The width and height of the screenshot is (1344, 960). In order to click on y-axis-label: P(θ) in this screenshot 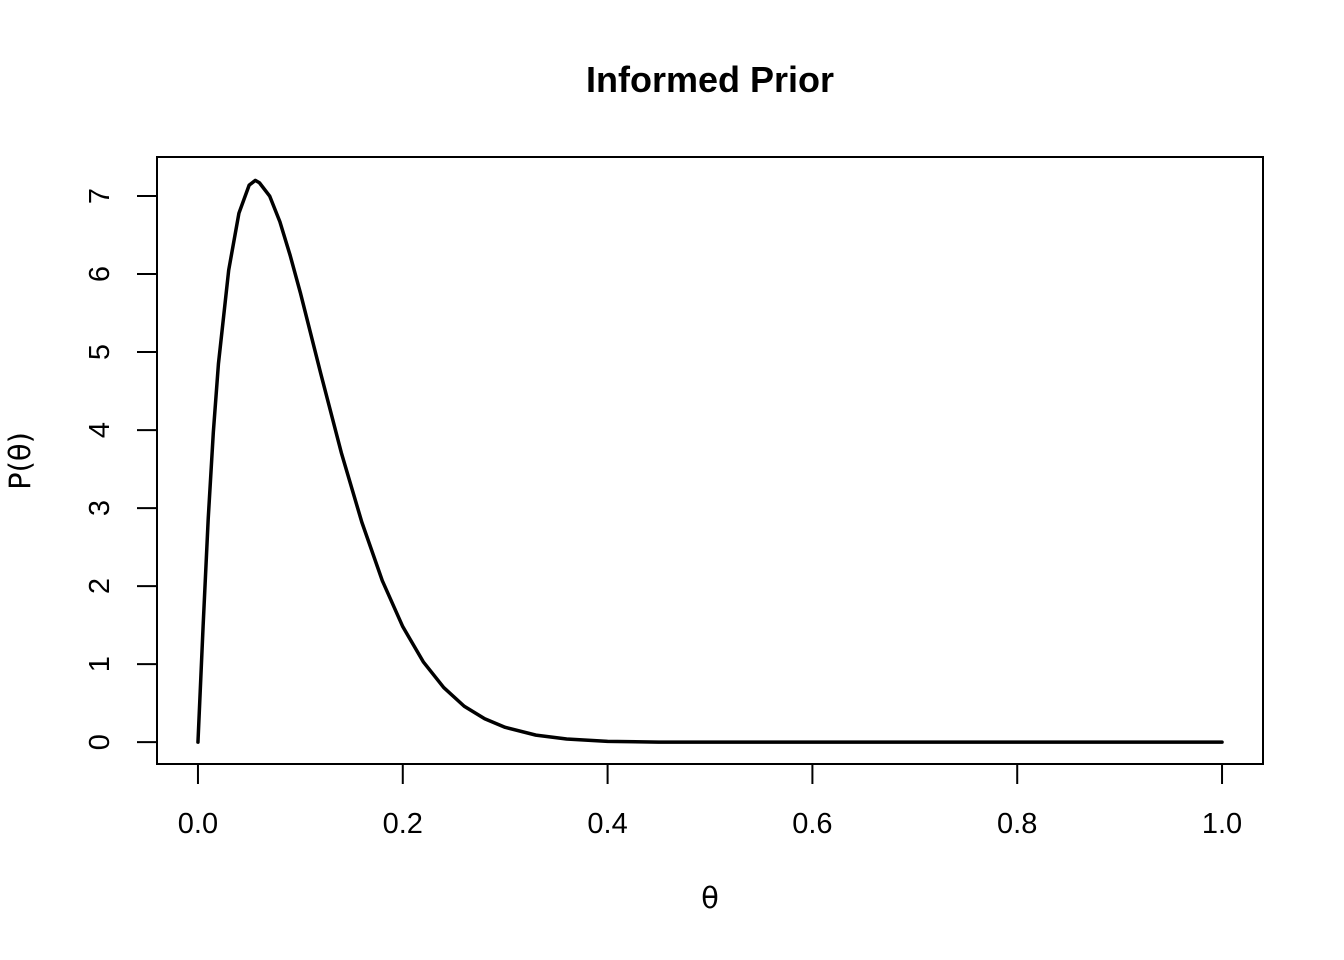, I will do `click(20, 461)`.